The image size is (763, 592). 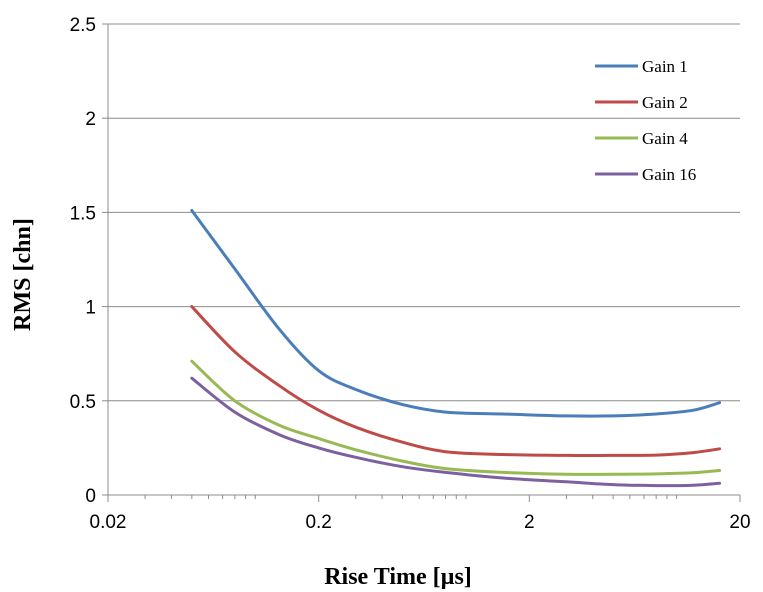 What do you see at coordinates (23, 274) in the screenshot?
I see `y-axis-title: RMS [chn]` at bounding box center [23, 274].